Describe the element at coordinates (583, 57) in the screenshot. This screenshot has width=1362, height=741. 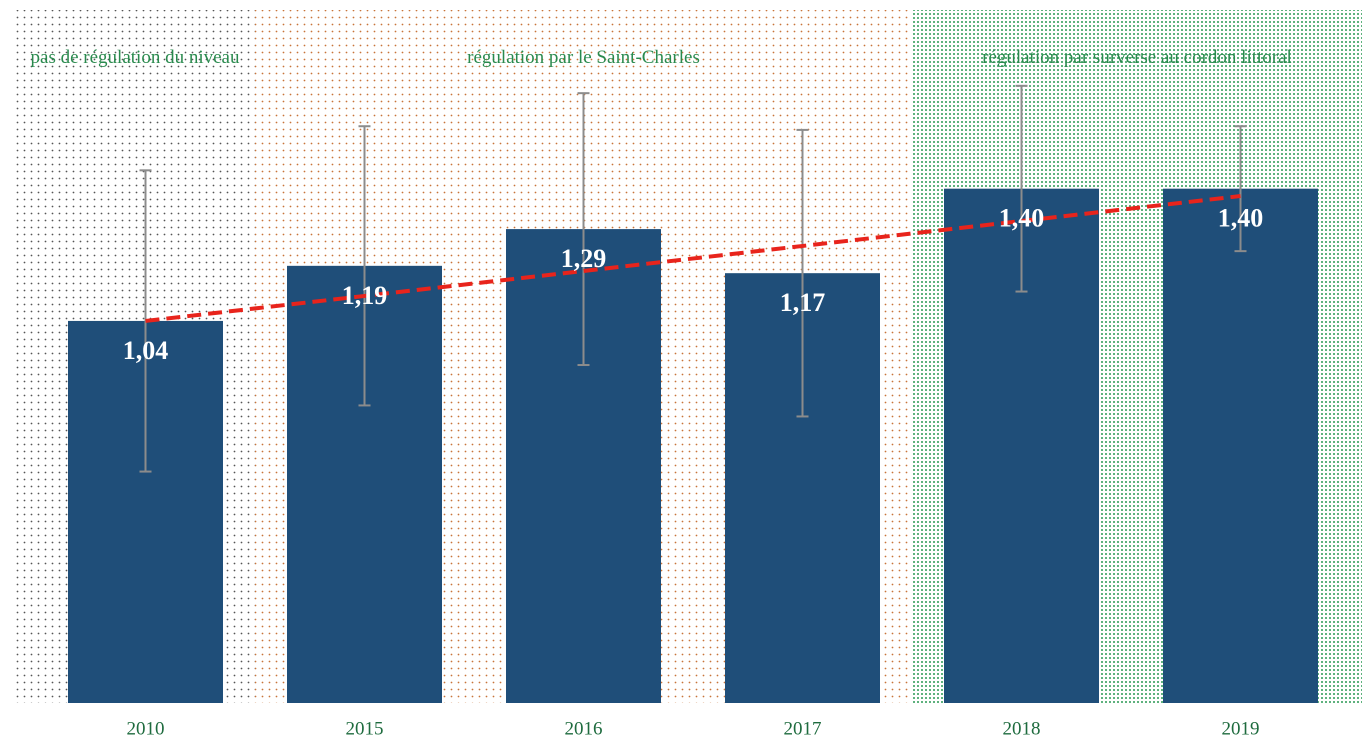
I see `region-label: régulation par le Saint-Charles` at that location.